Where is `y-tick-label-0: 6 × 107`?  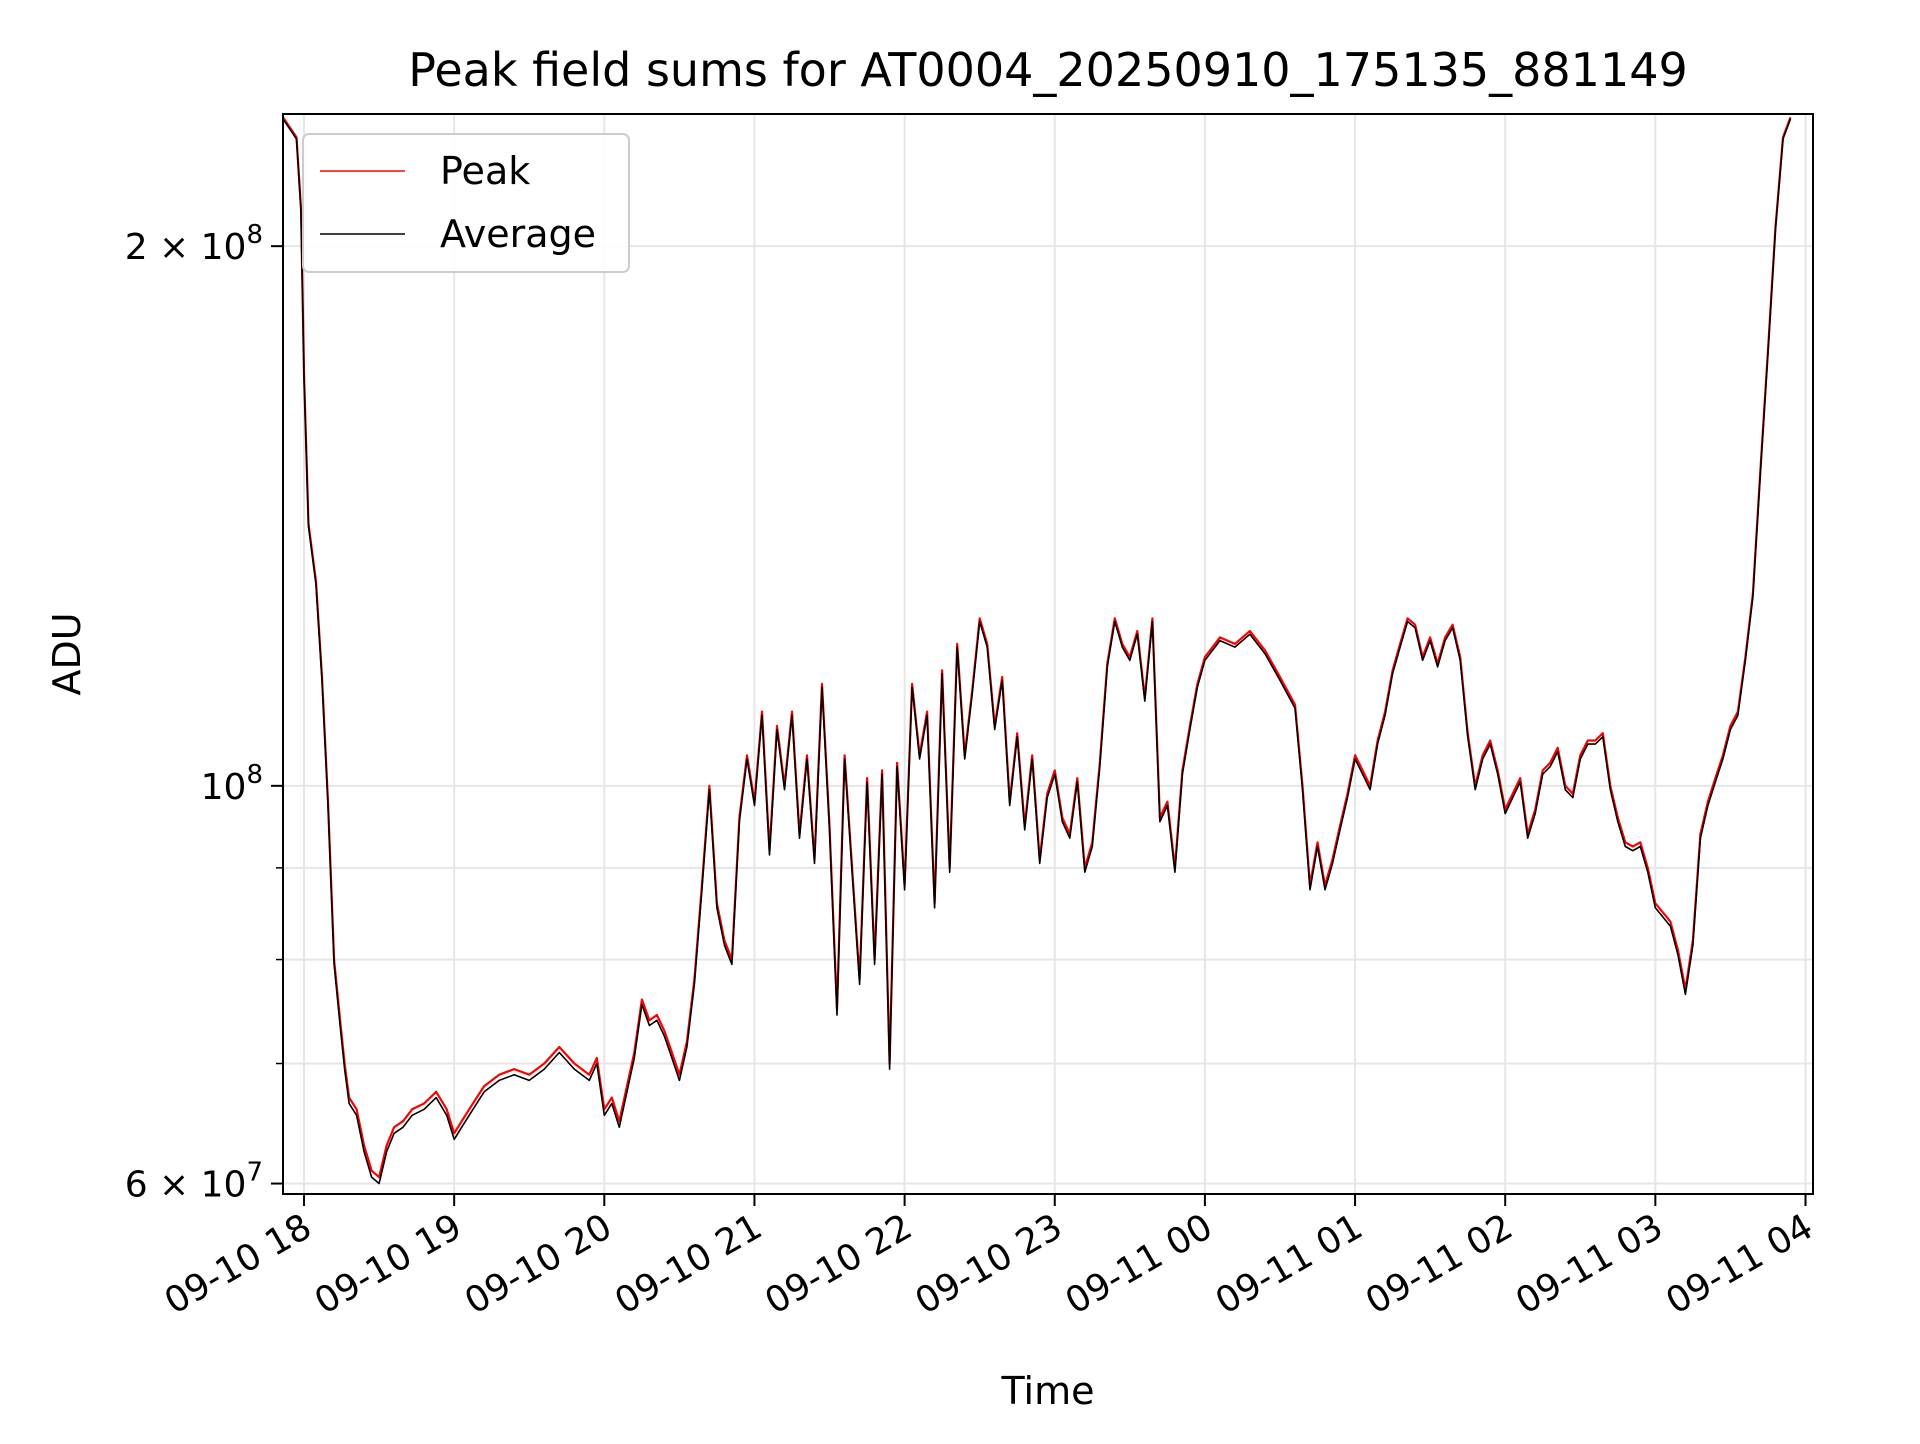 y-tick-label-0: 6 × 107 is located at coordinates (194, 1182).